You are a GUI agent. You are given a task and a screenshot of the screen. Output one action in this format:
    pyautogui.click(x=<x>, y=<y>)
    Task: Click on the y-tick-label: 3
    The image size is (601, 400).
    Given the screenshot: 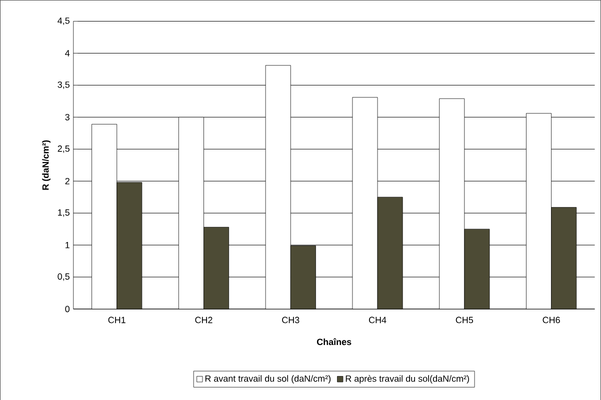 What is the action you would take?
    pyautogui.click(x=67, y=117)
    